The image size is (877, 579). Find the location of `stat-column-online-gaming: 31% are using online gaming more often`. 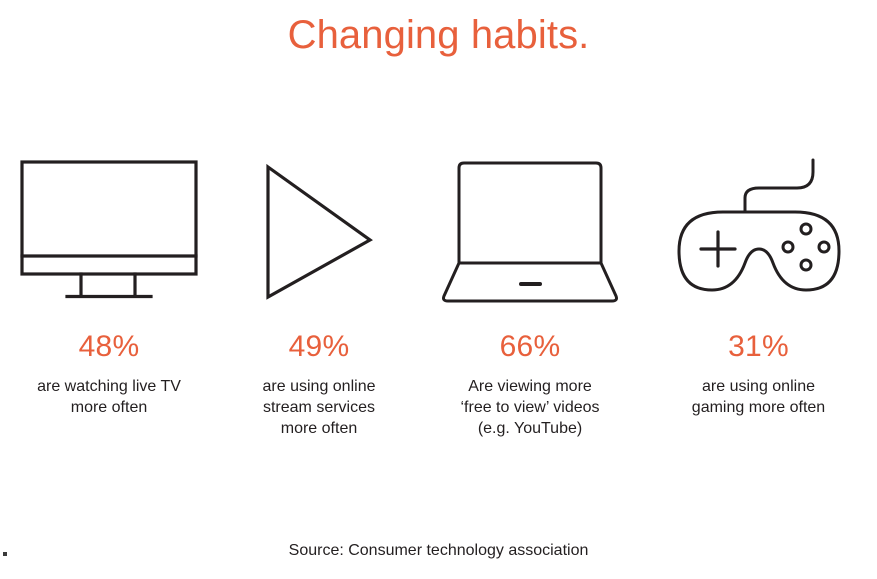

stat-column-online-gaming: 31% are using online gaming more often is located at coordinates (758, 284).